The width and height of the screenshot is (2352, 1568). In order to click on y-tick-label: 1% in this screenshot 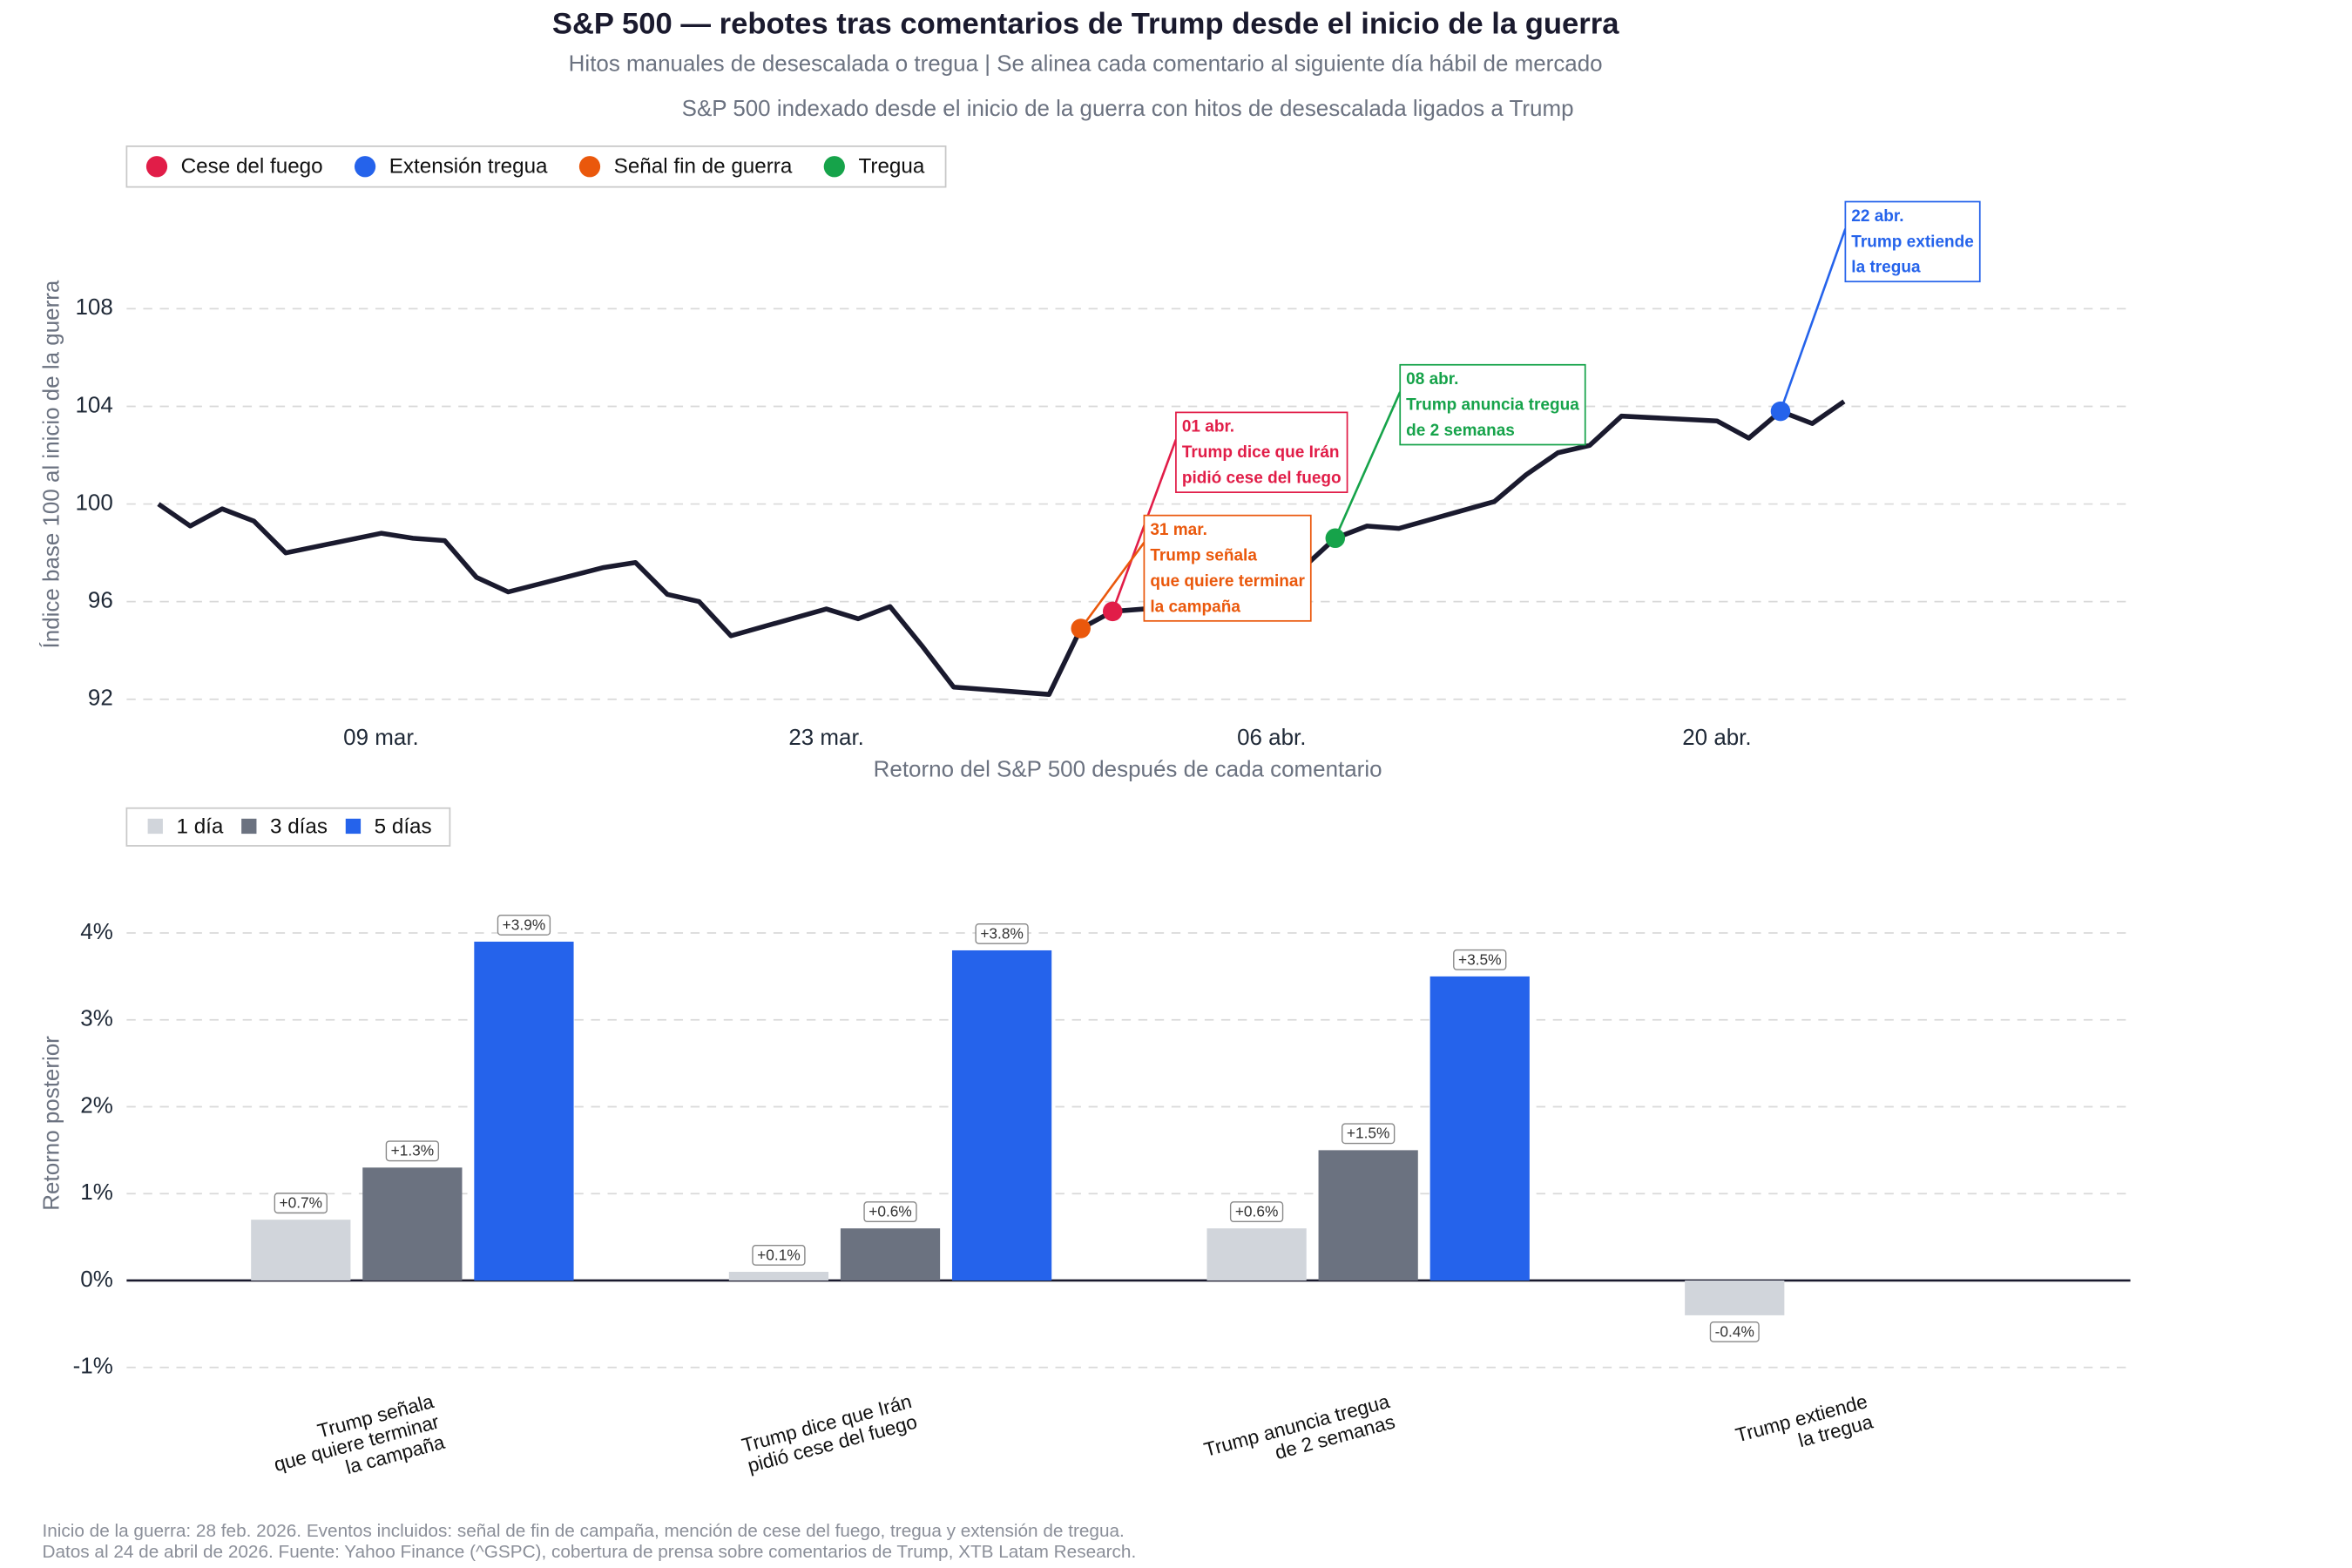, I will do `click(96, 1192)`.